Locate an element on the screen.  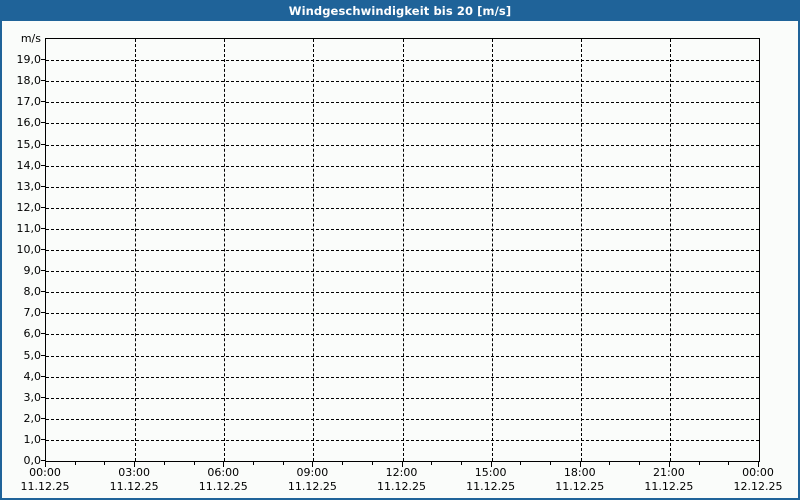
x-axis-tick-label: 18:00 11.12.25 is located at coordinates (579, 480).